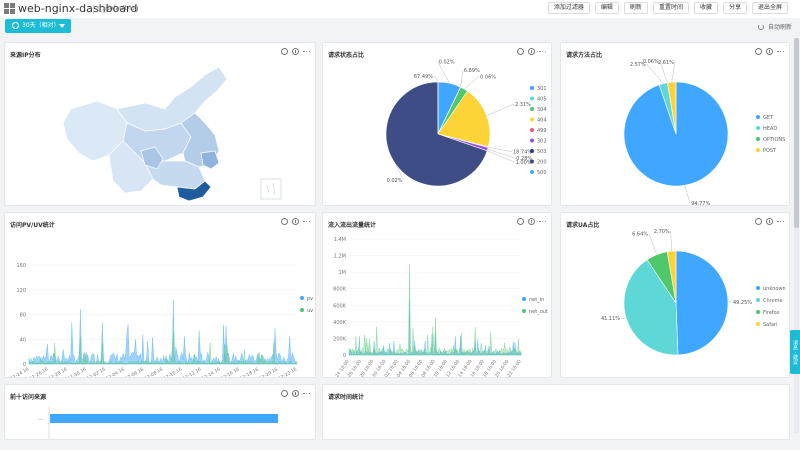 The width and height of the screenshot is (800, 450). Describe the element at coordinates (164, 418) in the screenshot. I see `bar` at that location.